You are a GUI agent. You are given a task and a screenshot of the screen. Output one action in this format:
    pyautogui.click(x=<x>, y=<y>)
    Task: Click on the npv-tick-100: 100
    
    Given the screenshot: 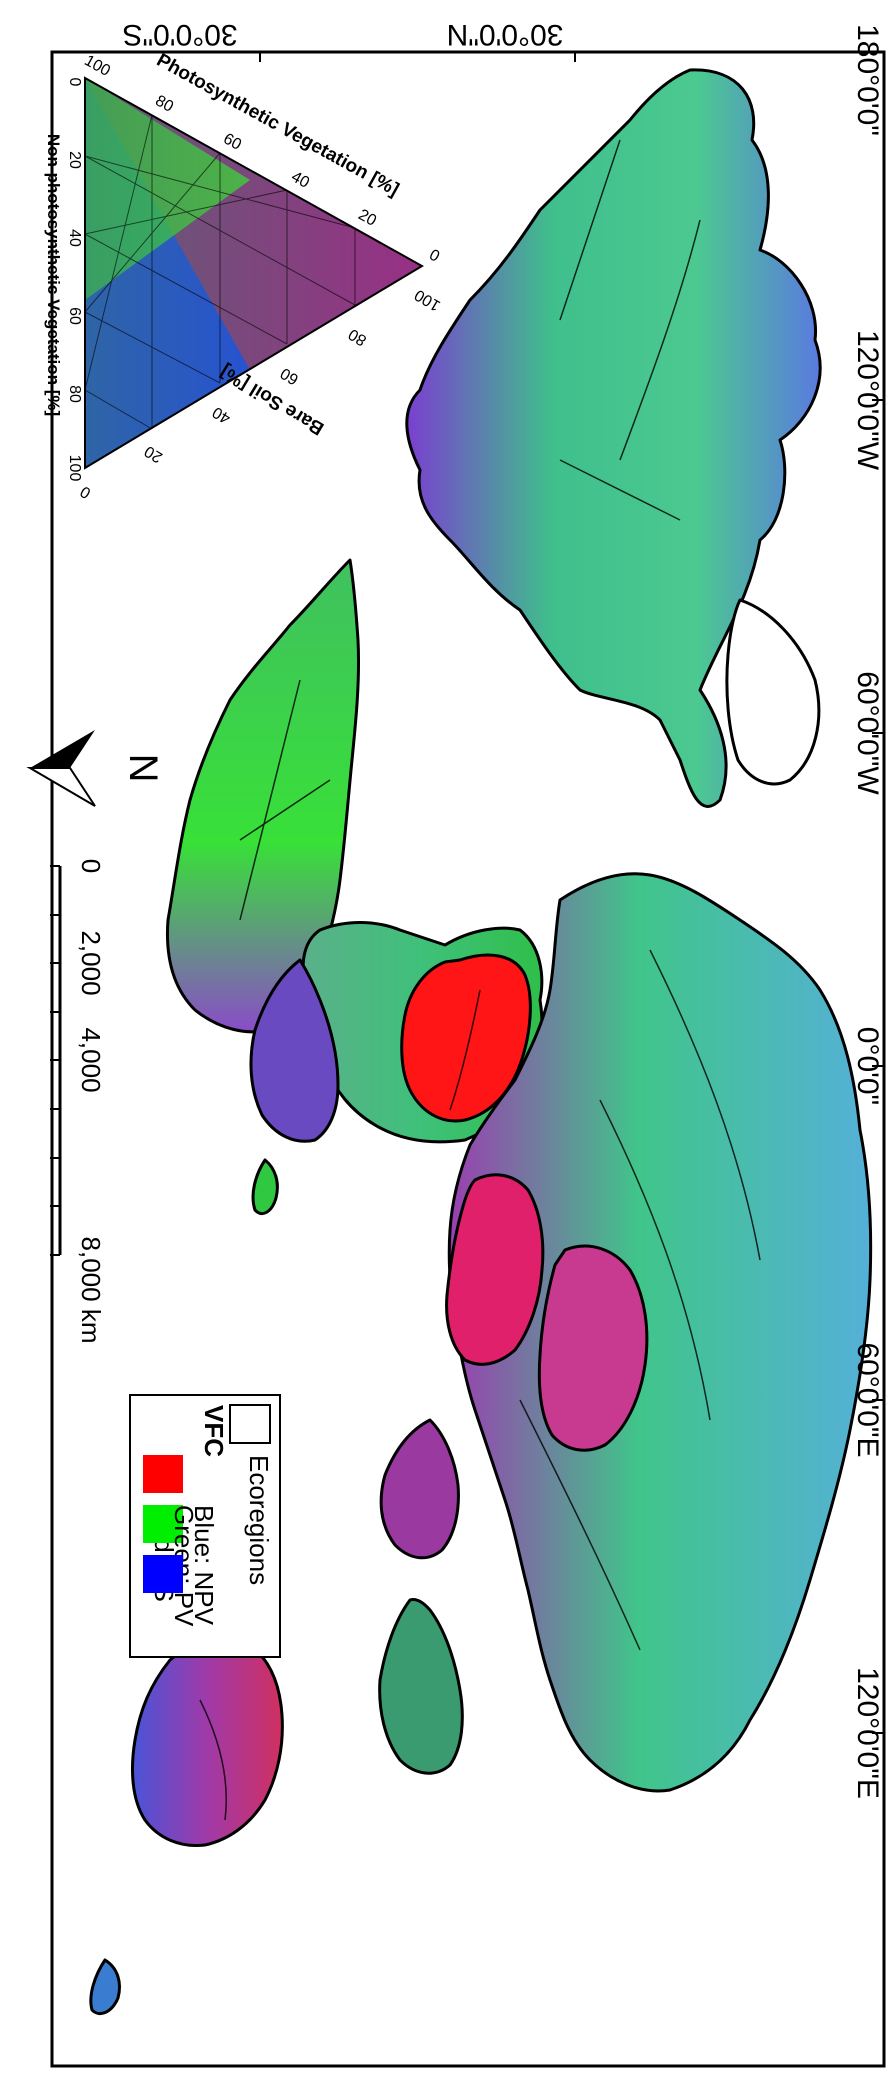 What is the action you would take?
    pyautogui.click(x=74, y=468)
    